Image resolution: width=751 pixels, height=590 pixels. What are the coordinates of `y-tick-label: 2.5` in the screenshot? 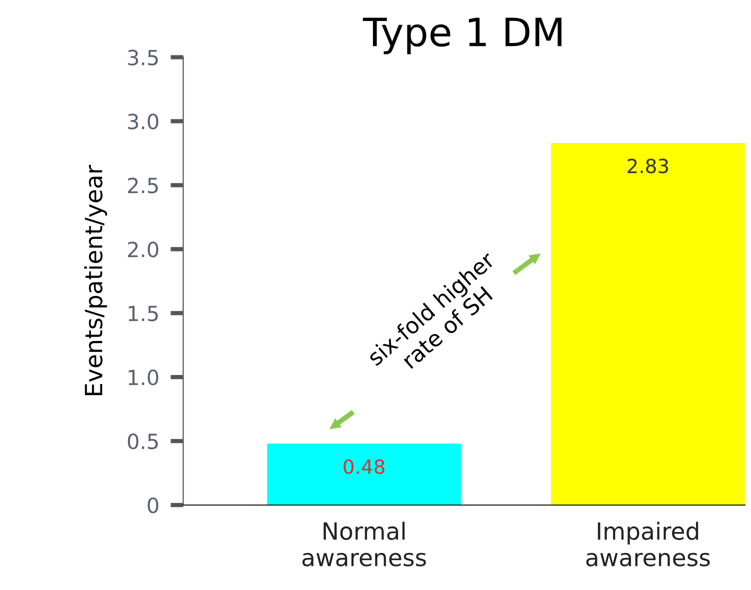 It's located at (143, 186).